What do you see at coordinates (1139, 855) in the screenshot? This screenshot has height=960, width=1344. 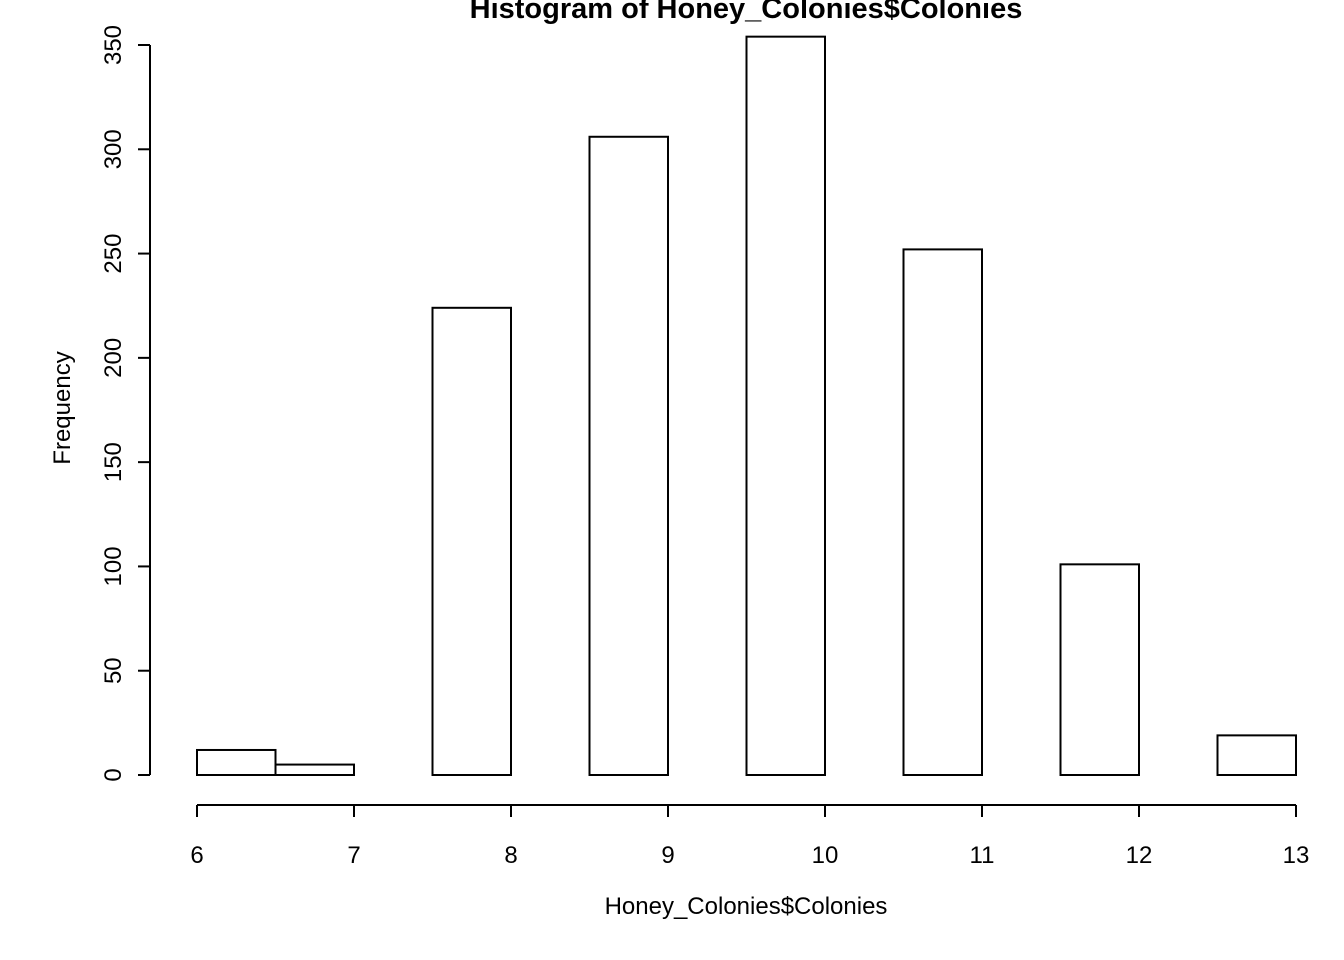 I see `x-tick-label: 12` at bounding box center [1139, 855].